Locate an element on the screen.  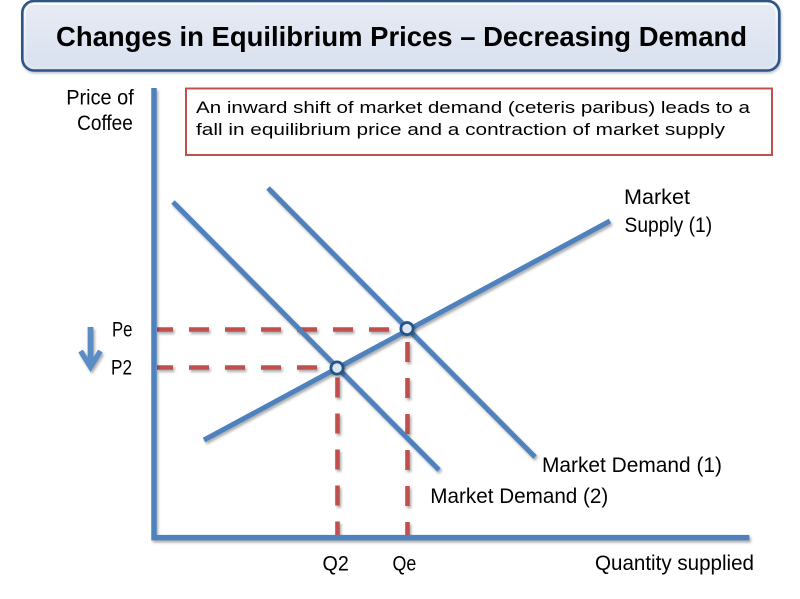
svg-text: Market Demand (2) is located at coordinates (519, 496).